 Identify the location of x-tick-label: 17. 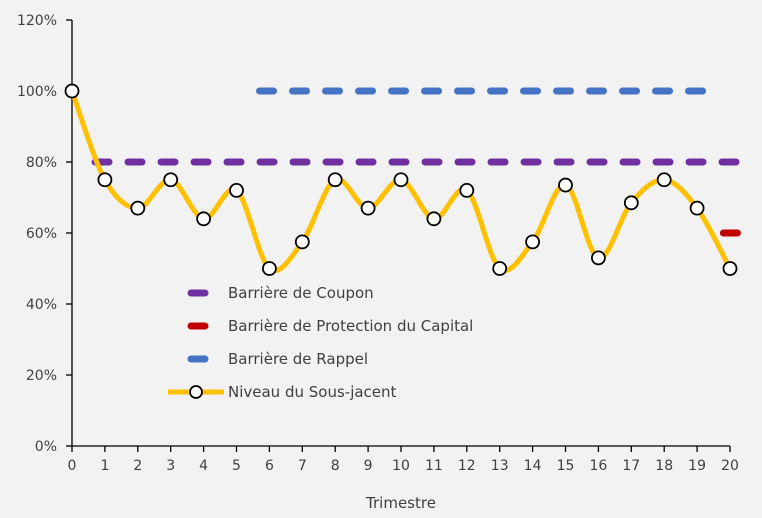
(631, 466).